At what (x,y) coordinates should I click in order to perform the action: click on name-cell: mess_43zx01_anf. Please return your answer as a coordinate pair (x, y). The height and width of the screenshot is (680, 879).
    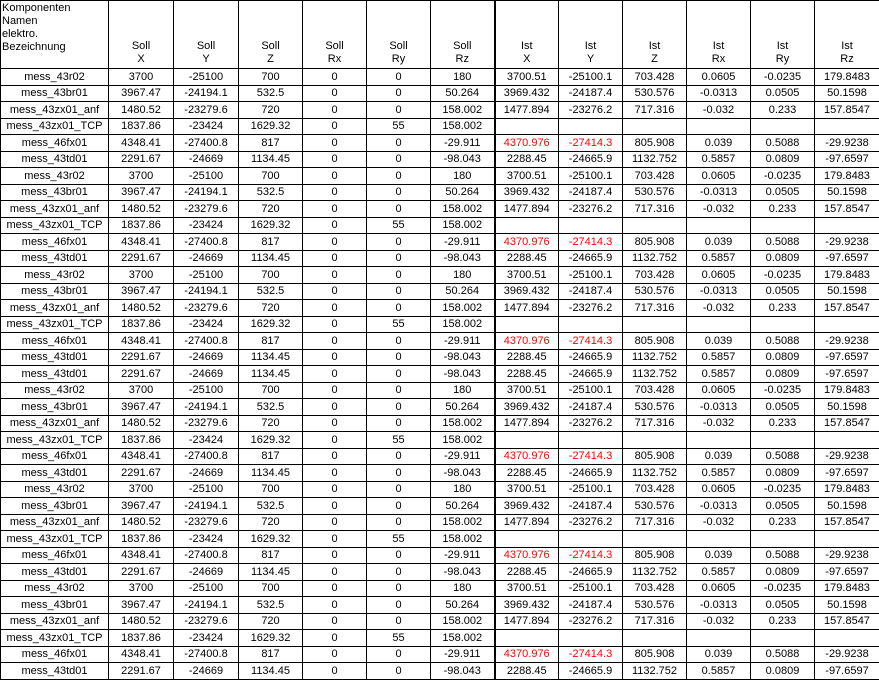
    Looking at the image, I should click on (55, 522).